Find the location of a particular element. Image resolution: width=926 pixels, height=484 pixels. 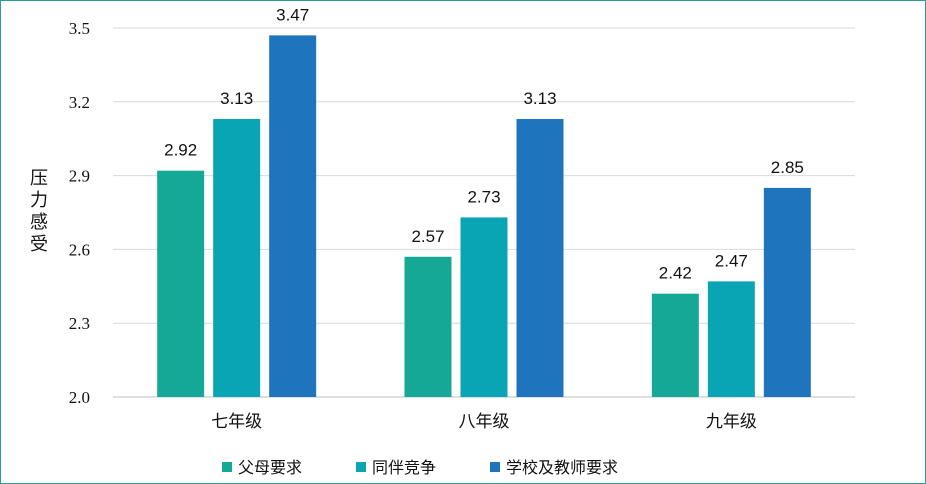

data-label: 3.47 is located at coordinates (292, 14).